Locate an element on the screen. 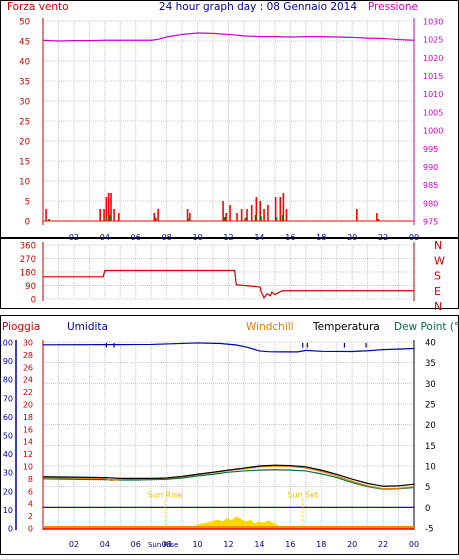 The height and width of the screenshot is (559, 459). rain-tick-label: 12 is located at coordinates (28, 454).